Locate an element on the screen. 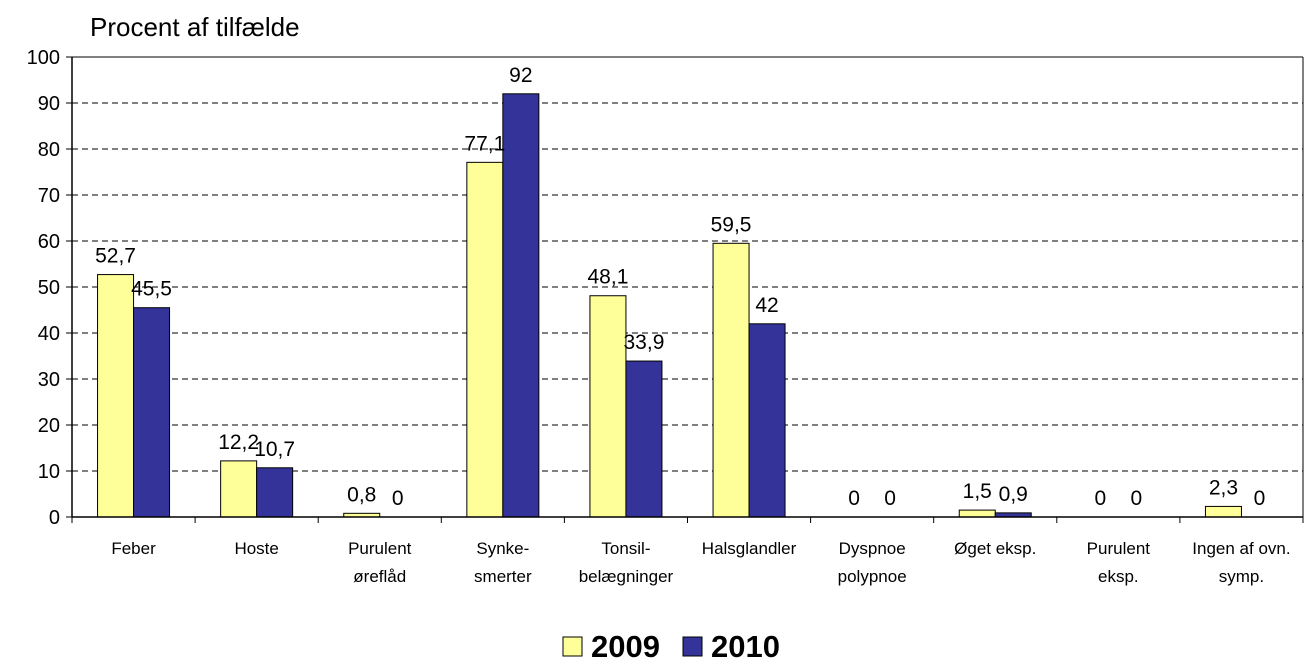  legend-label-2010: 2010 is located at coordinates (745, 646).